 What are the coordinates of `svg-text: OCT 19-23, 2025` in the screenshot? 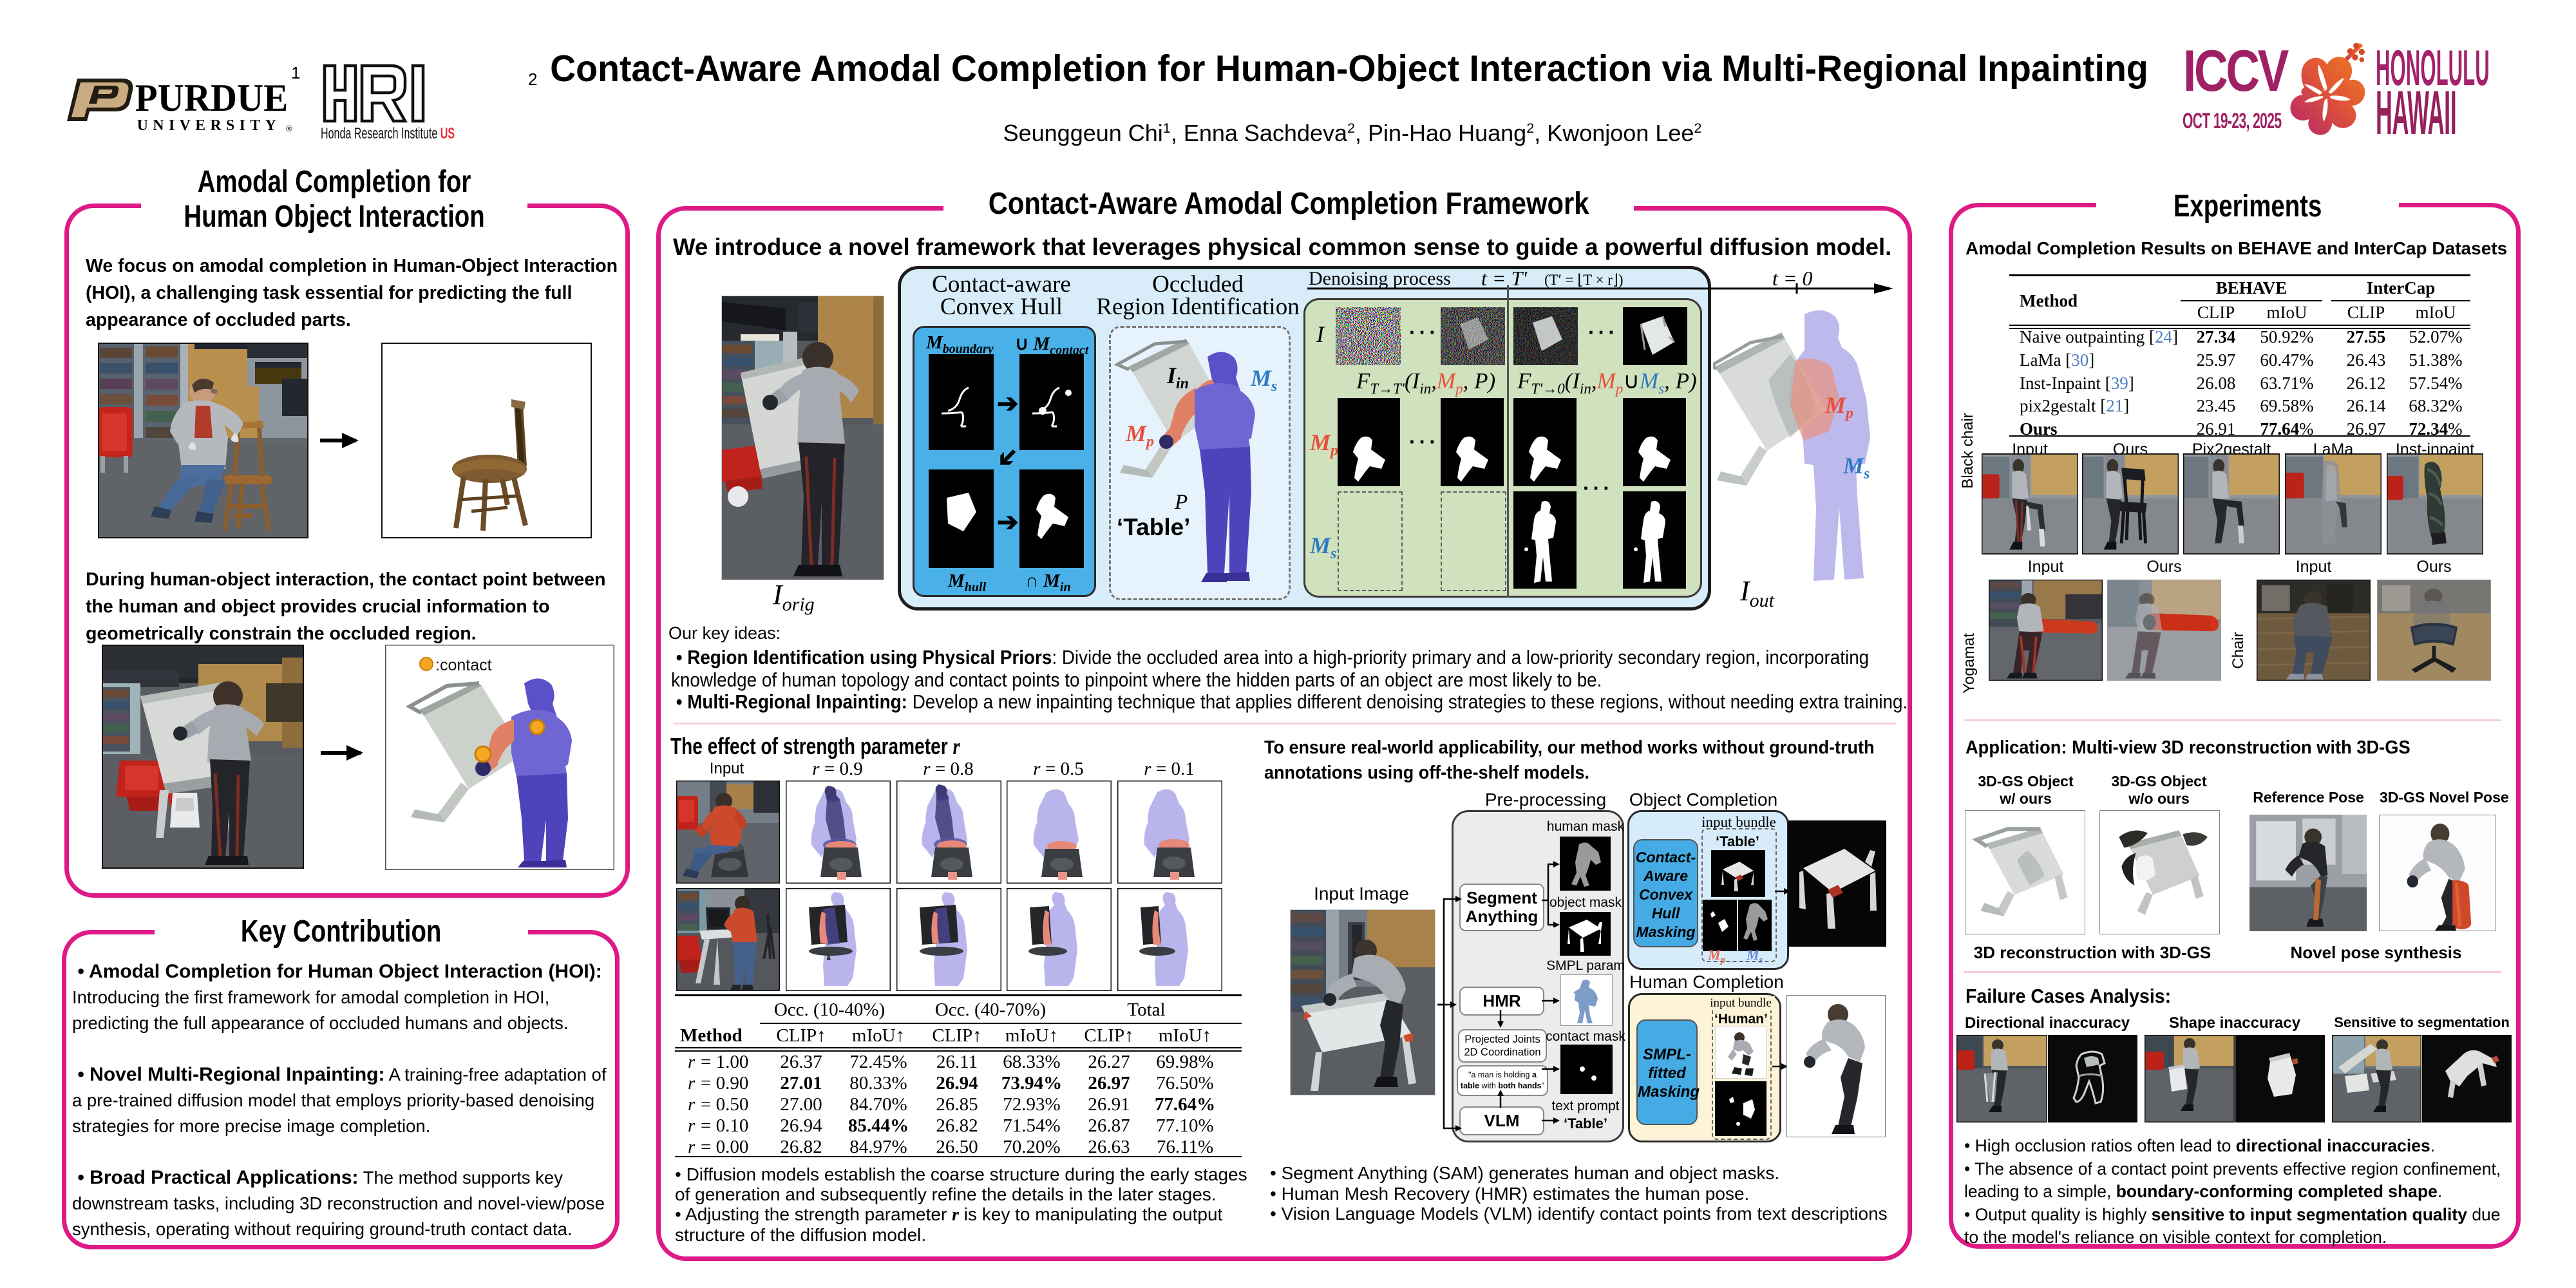 It's located at (2233, 120).